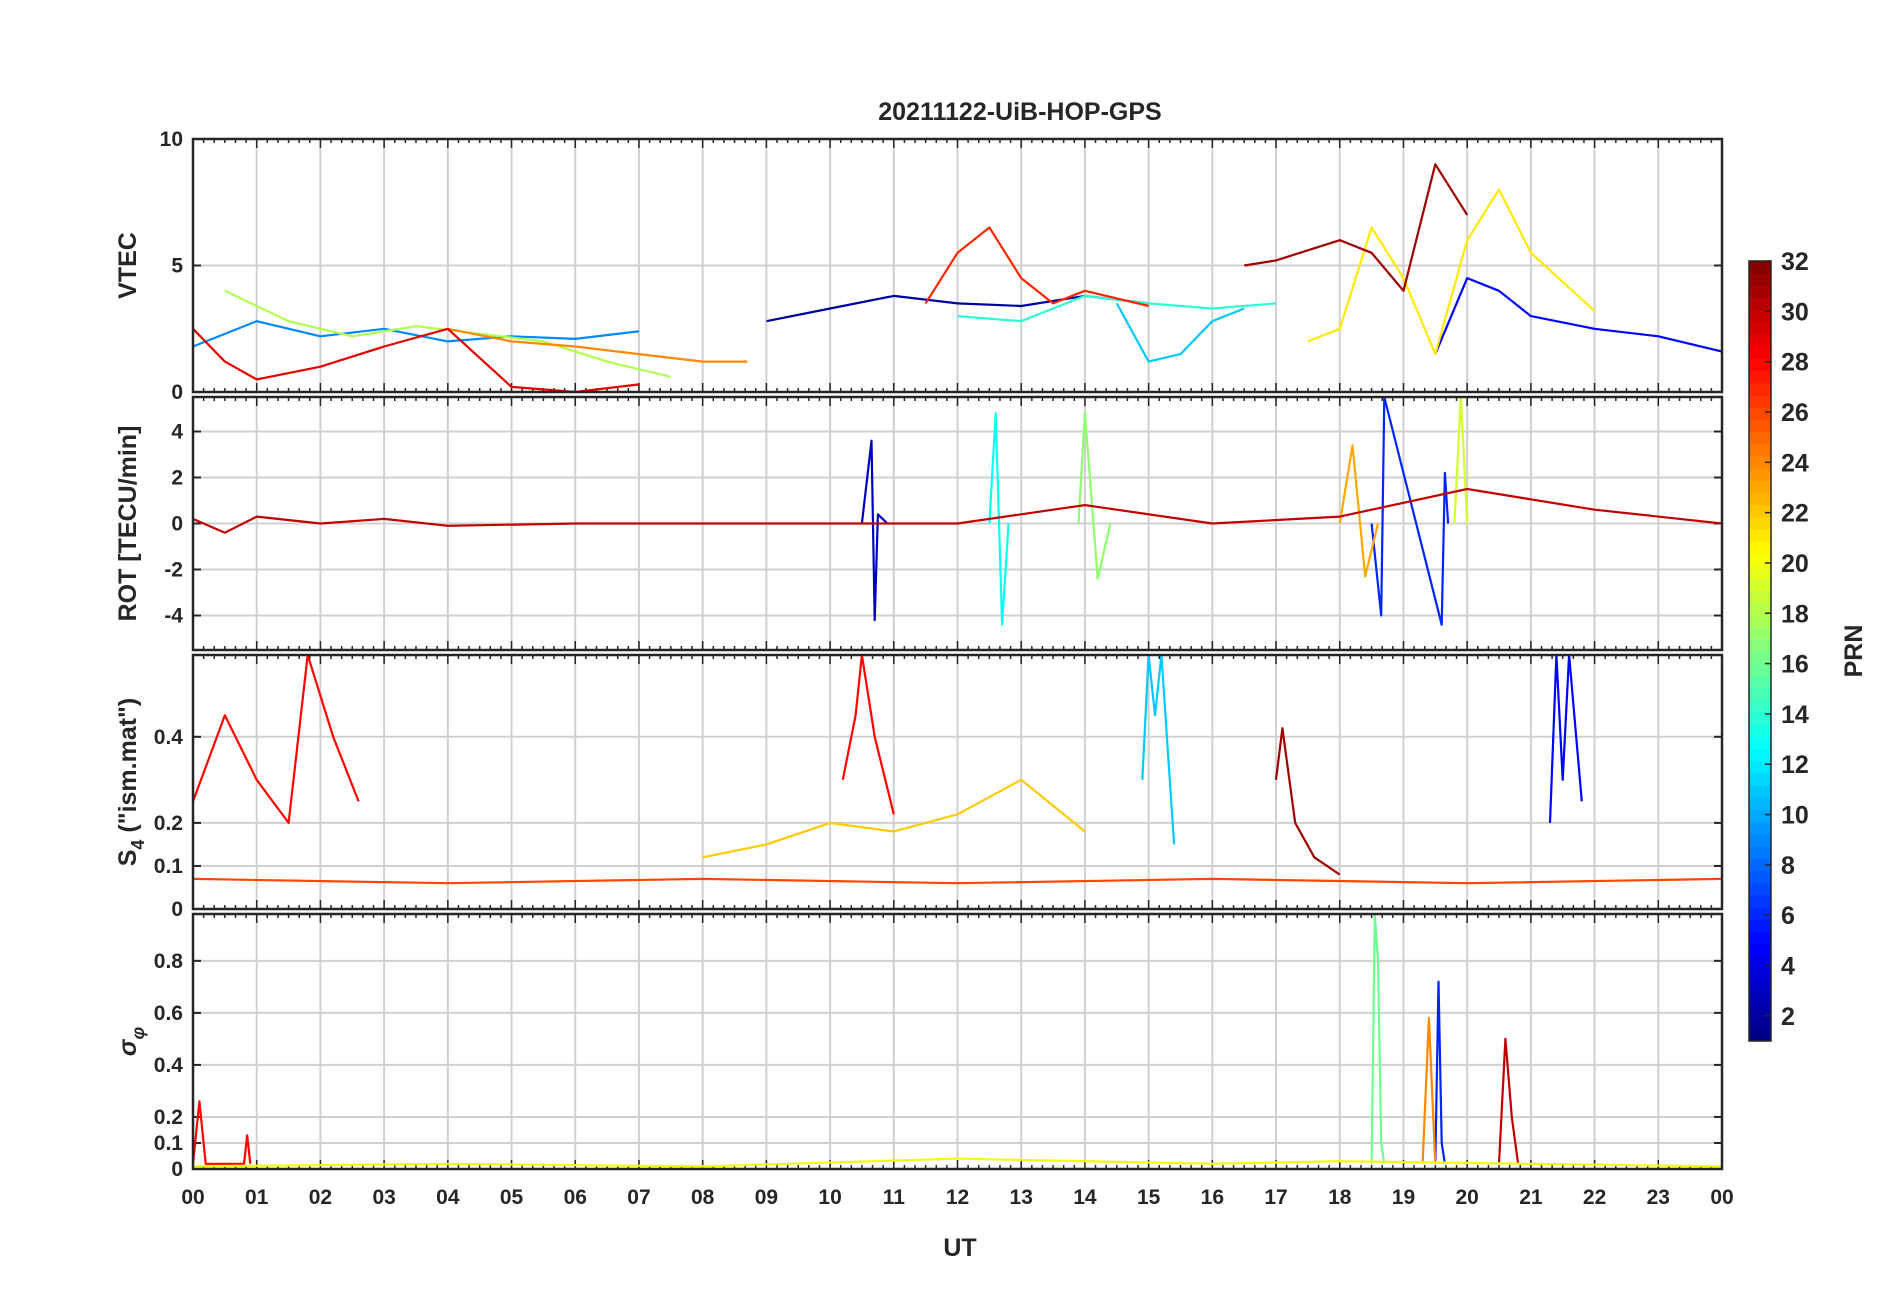  I want to click on colorbar-tick-label: 24, so click(1795, 463).